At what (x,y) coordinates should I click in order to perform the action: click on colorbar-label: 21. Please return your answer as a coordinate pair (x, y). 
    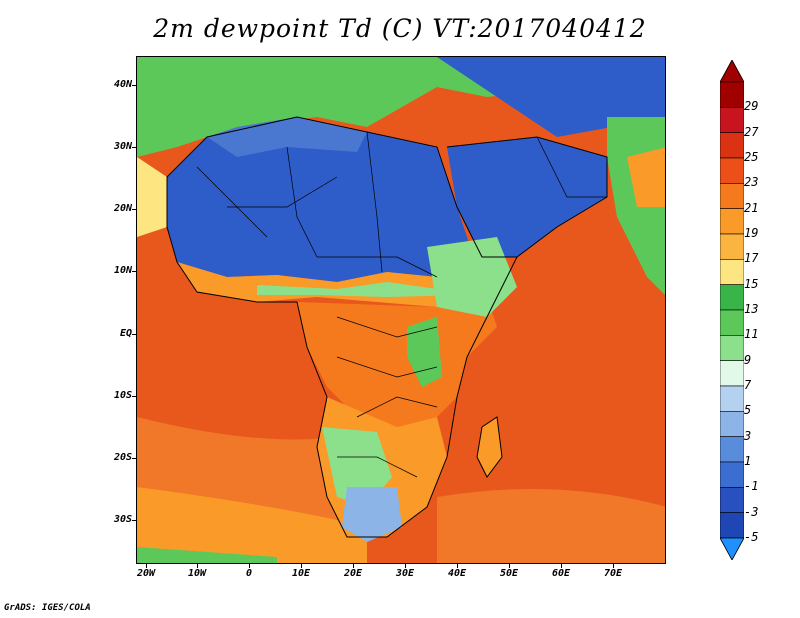
    Looking at the image, I should click on (751, 207).